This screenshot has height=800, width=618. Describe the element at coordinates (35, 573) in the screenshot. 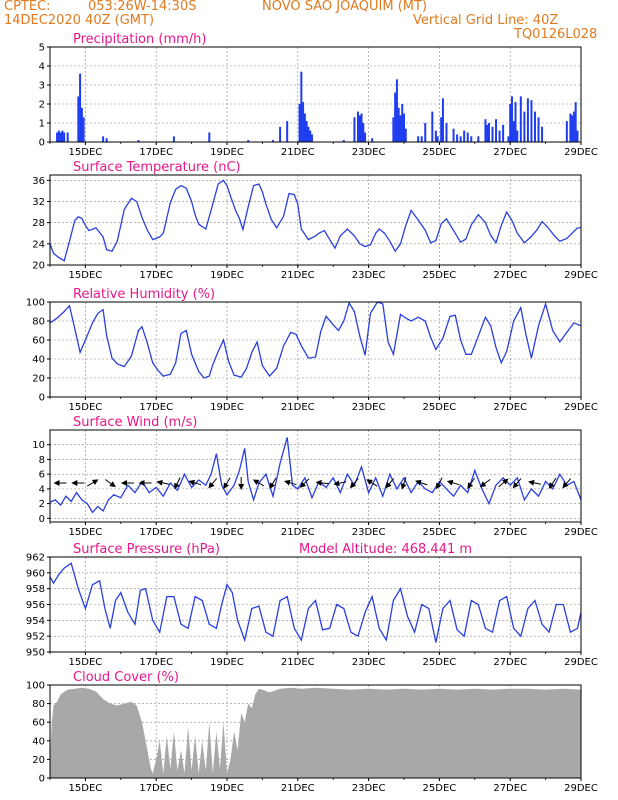

I see `surface_pressure-ytick-label: 960` at that location.